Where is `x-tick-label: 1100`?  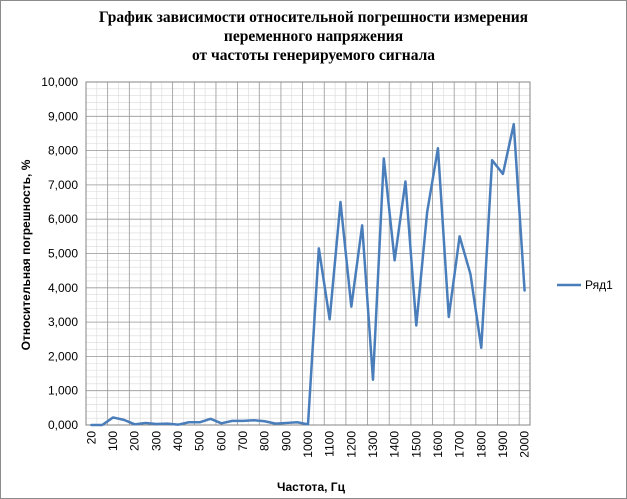 x-tick-label: 1100 is located at coordinates (330, 444).